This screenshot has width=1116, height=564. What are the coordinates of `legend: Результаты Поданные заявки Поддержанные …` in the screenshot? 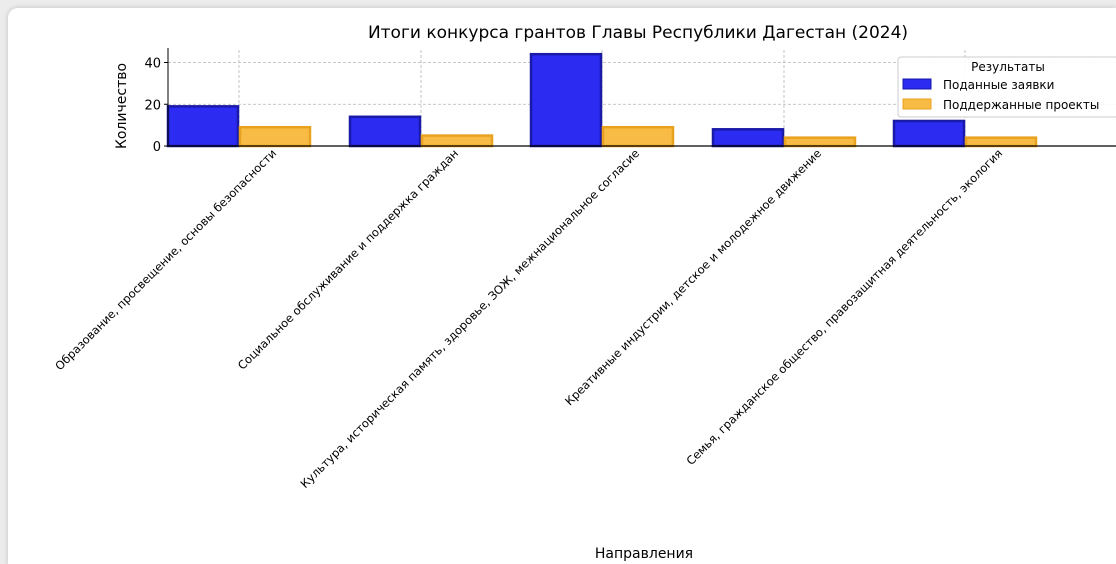 It's located at (1006, 87).